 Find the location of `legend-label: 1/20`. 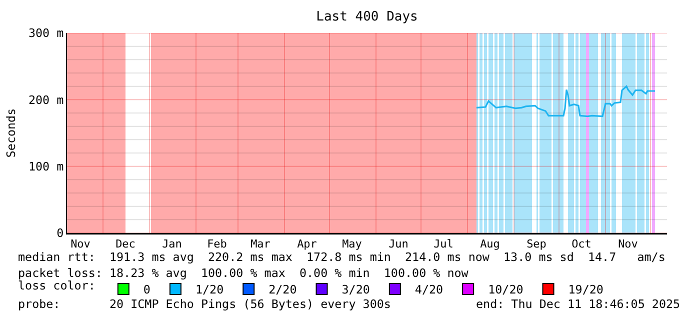

legend-label: 1/20 is located at coordinates (209, 289).